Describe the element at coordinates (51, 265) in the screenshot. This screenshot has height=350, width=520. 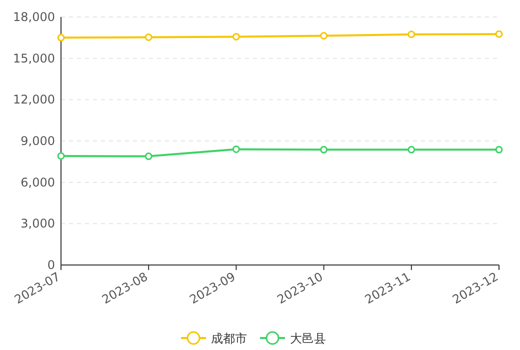
I see `y-tick-label: 0` at that location.